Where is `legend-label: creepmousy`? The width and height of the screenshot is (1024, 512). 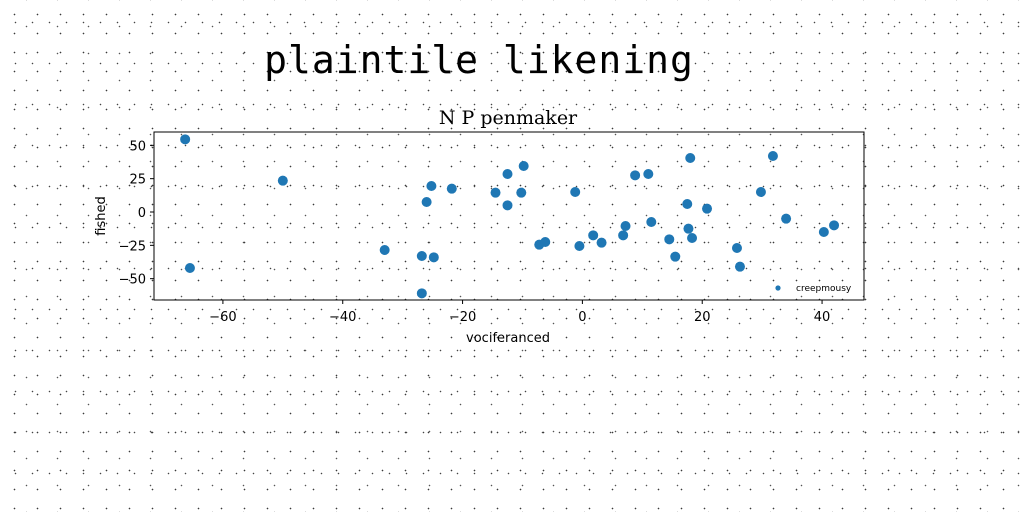
legend-label: creepmousy is located at coordinates (824, 289).